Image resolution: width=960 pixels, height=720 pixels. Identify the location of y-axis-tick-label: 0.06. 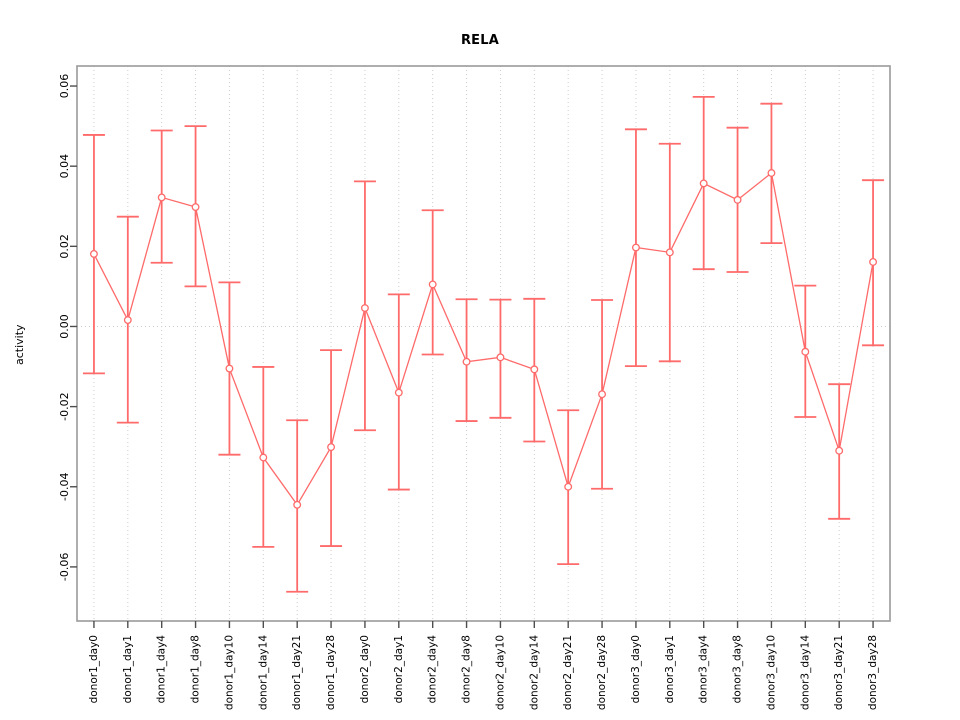
(64, 86).